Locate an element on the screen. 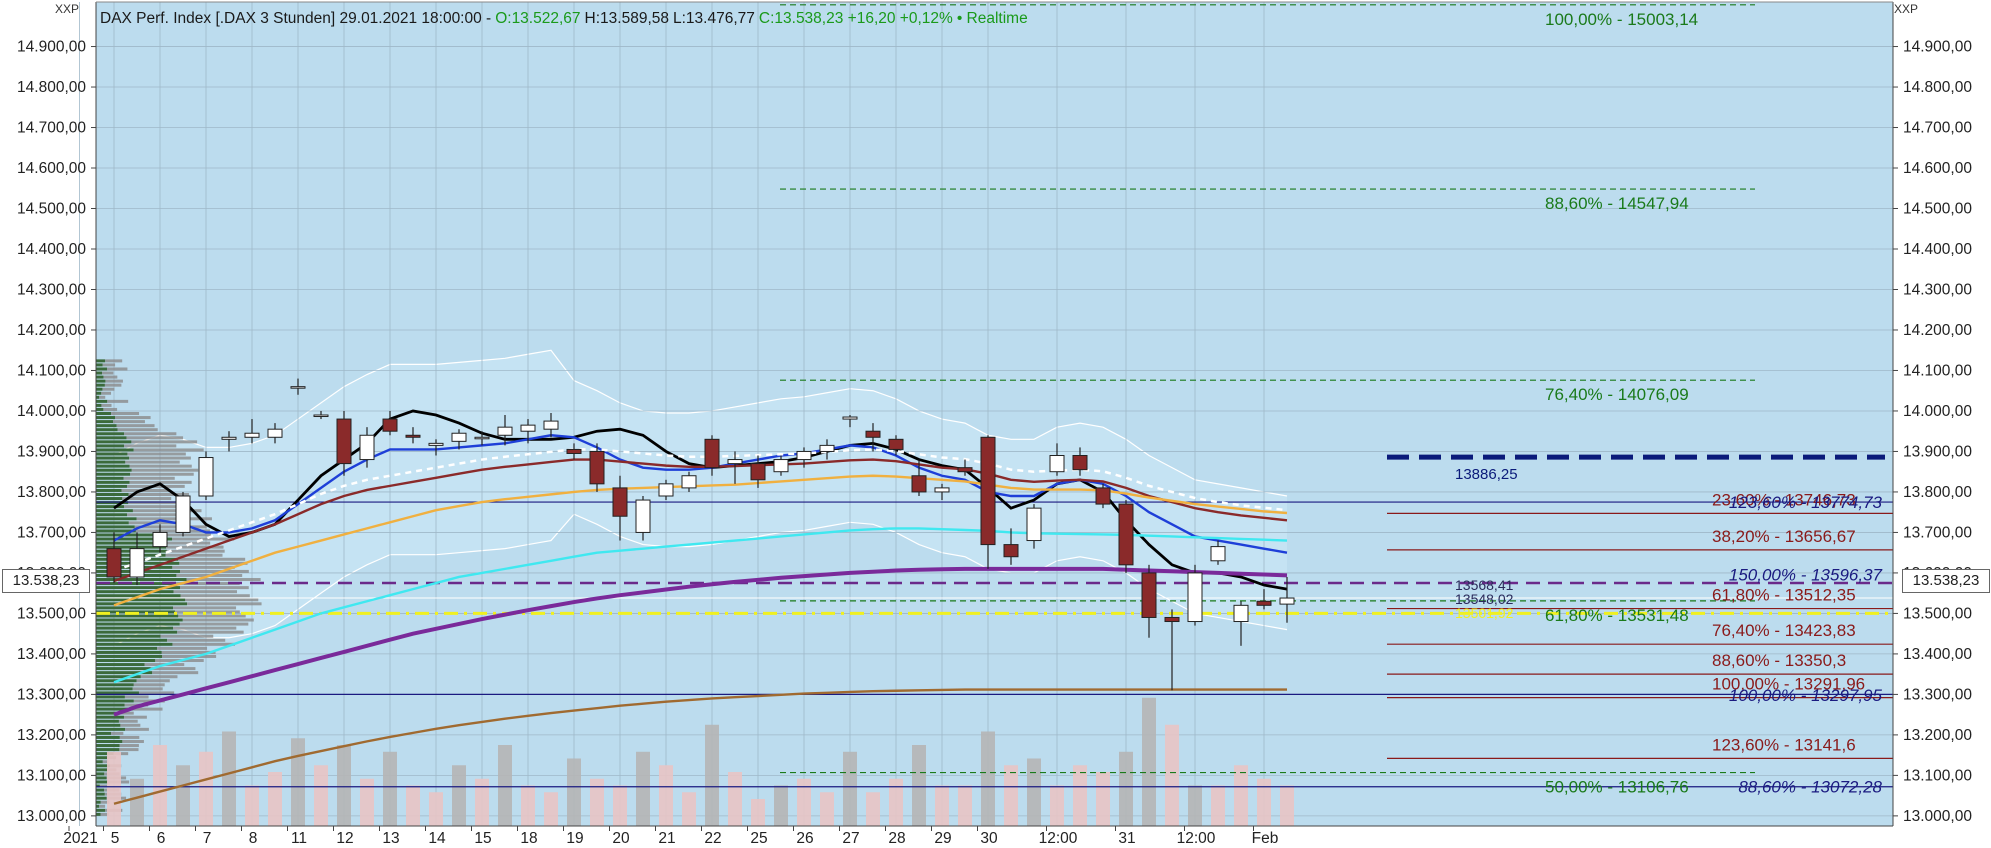  y-tick-label-right: 13.300,00 is located at coordinates (1937, 694).